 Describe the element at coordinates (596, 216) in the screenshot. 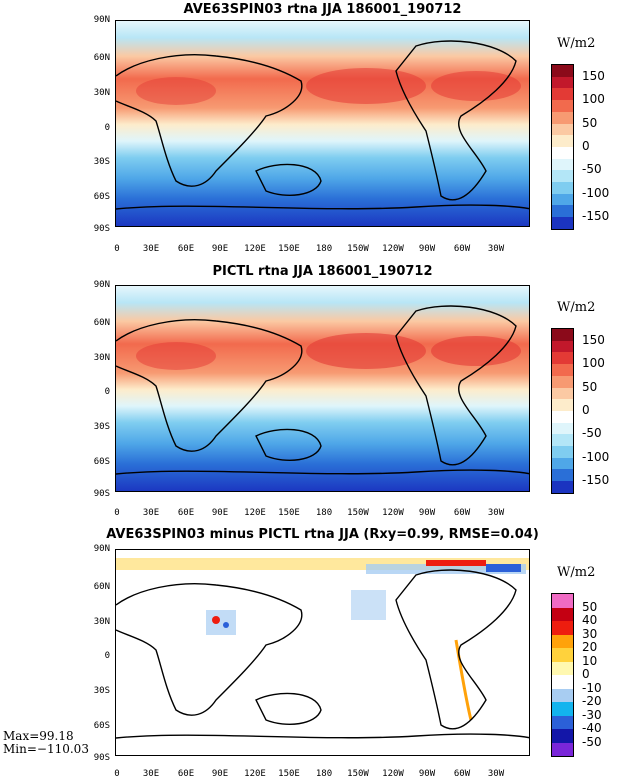

I see `colorbar-label: -150` at that location.